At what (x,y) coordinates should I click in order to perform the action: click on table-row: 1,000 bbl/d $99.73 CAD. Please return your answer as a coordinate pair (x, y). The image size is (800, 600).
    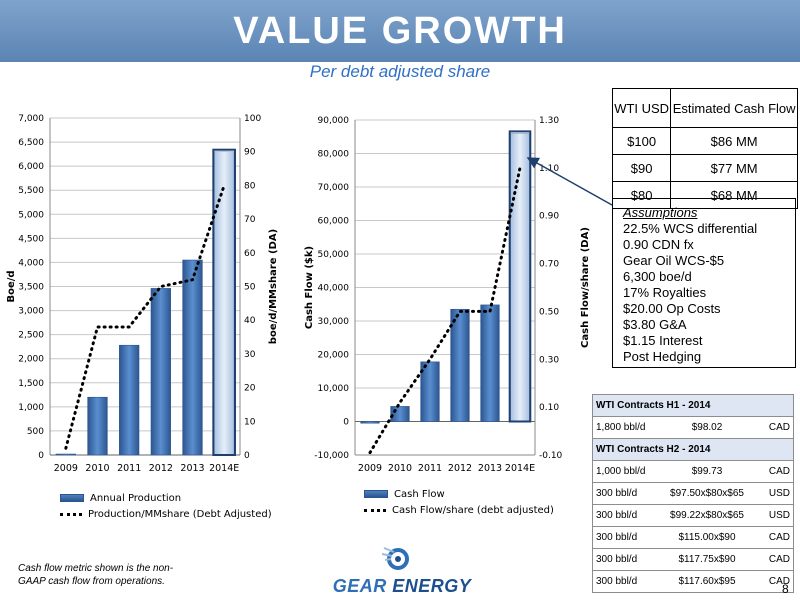
    Looking at the image, I should click on (693, 471).